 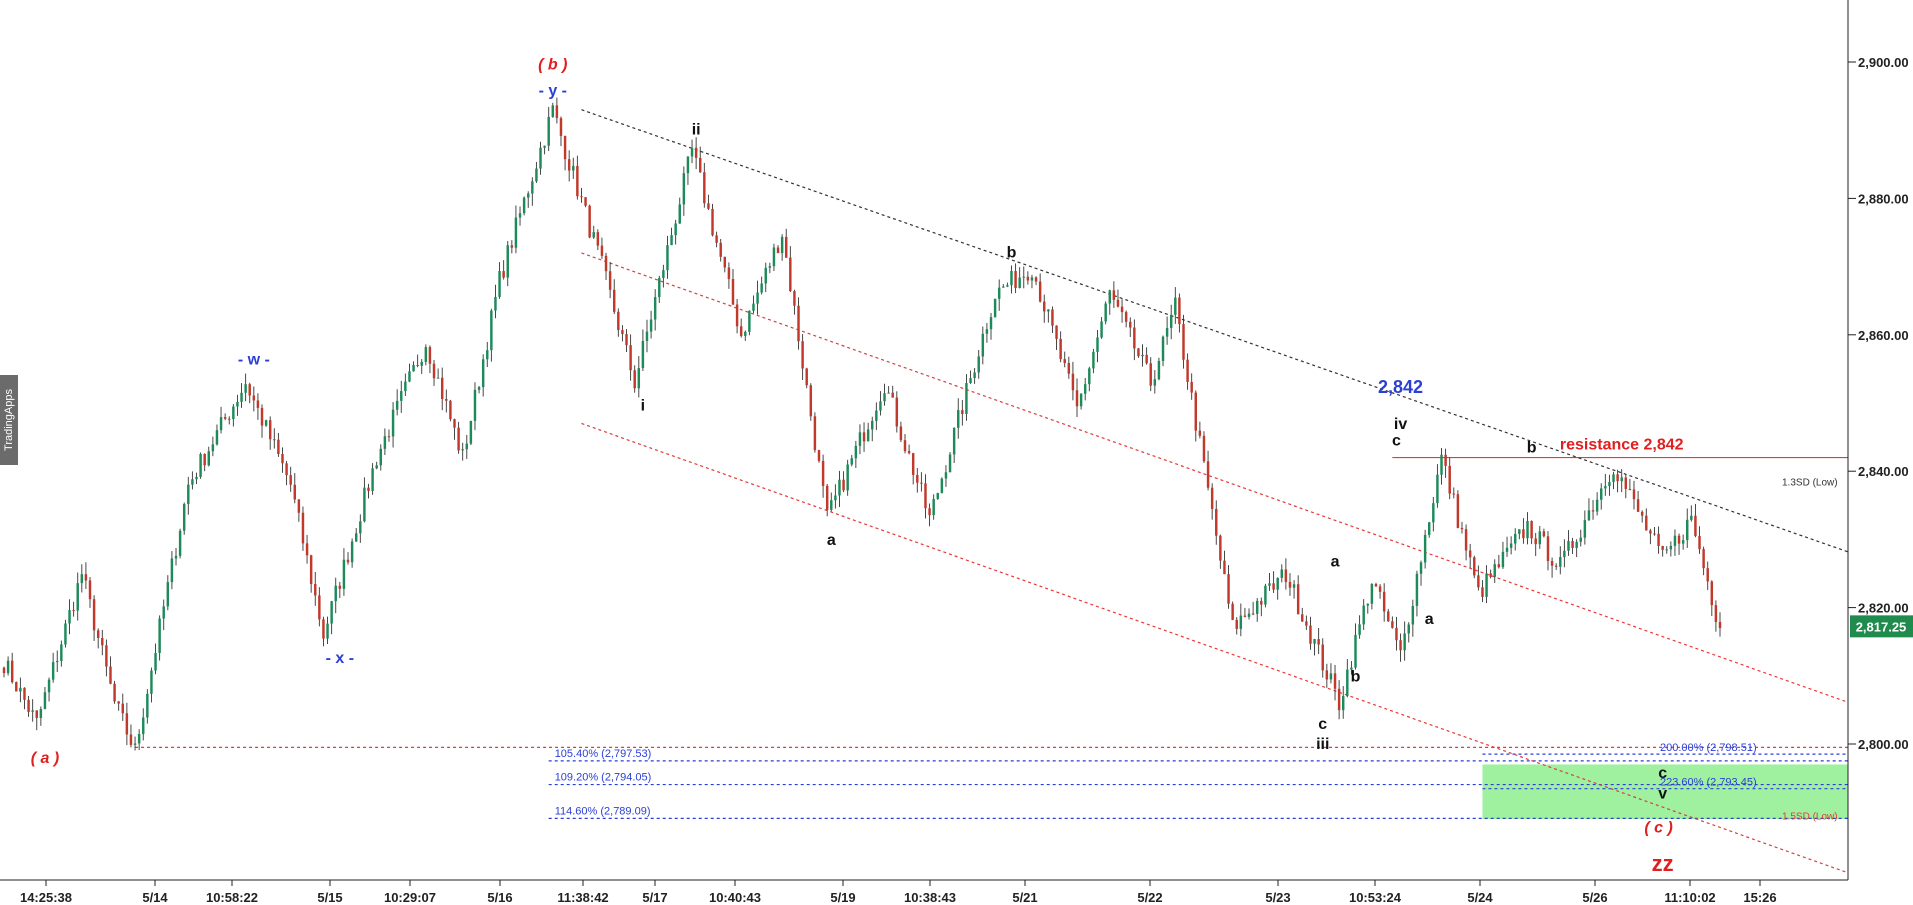 I want to click on x-tick-label: 5/24, so click(x=1480, y=897).